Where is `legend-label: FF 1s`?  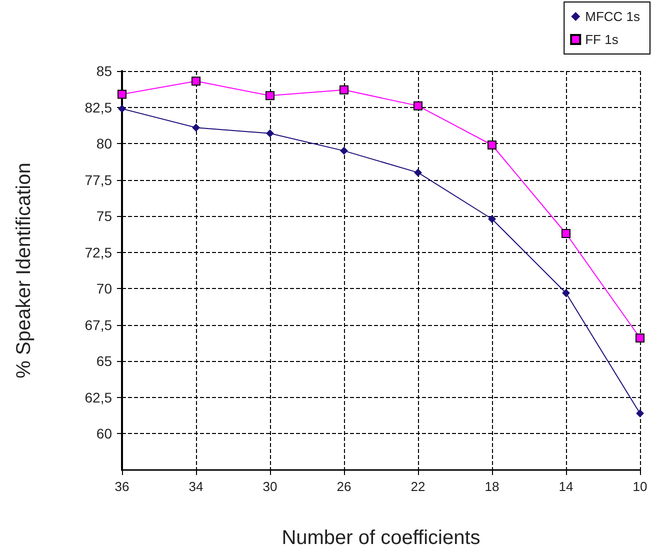
legend-label: FF 1s is located at coordinates (602, 39).